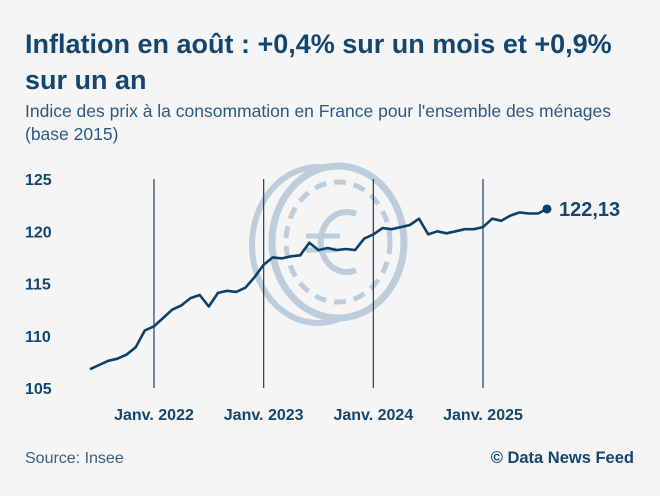 This screenshot has width=660, height=496. I want to click on end-value-label: 122,13, so click(589, 210).